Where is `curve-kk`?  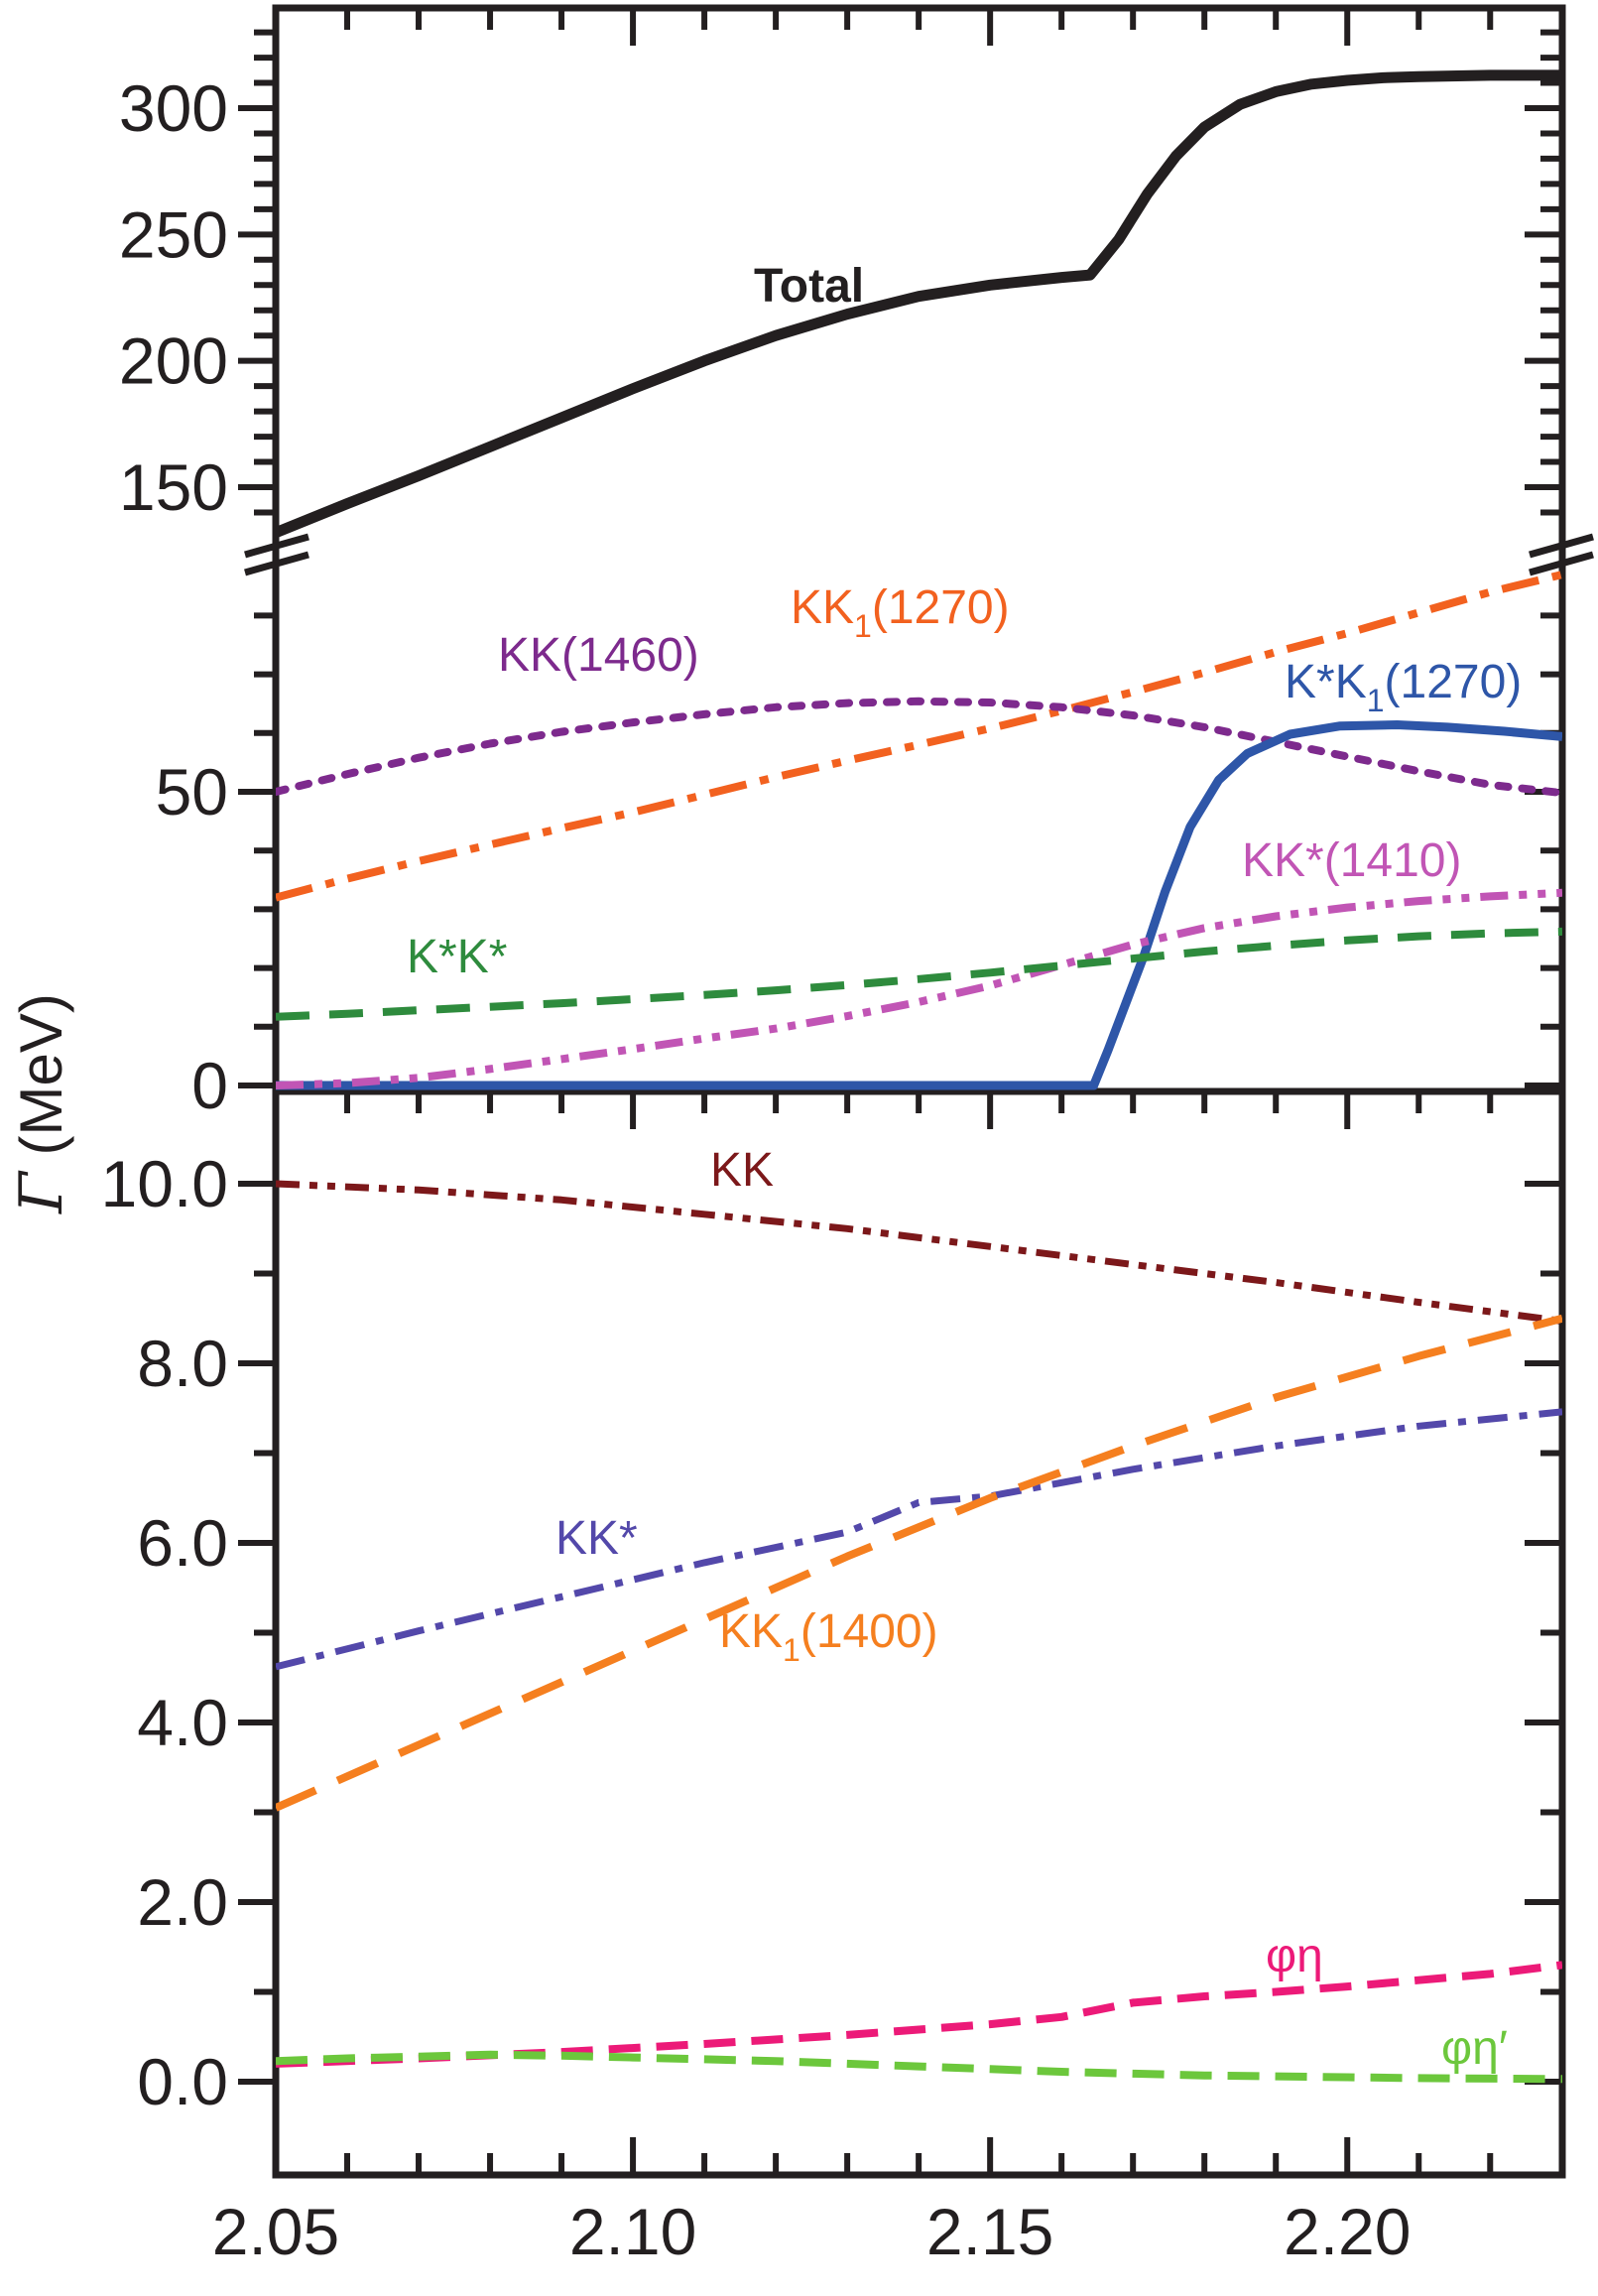 curve-kk is located at coordinates (919, 1252).